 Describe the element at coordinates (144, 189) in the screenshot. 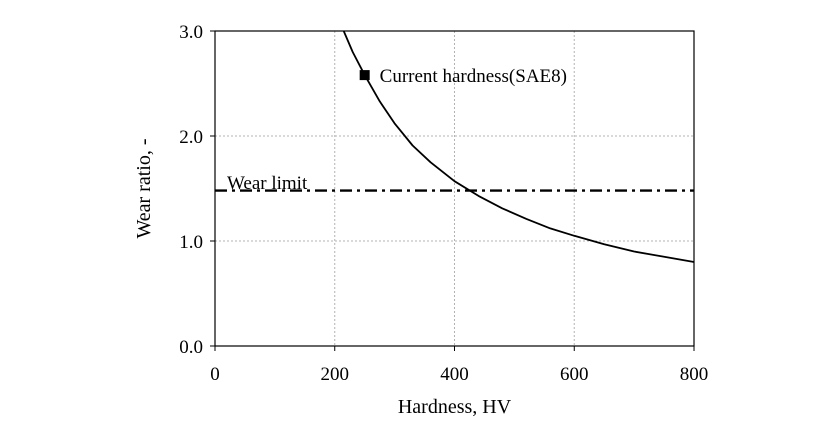

I see `y-axis-title: Wear ratio, -` at that location.